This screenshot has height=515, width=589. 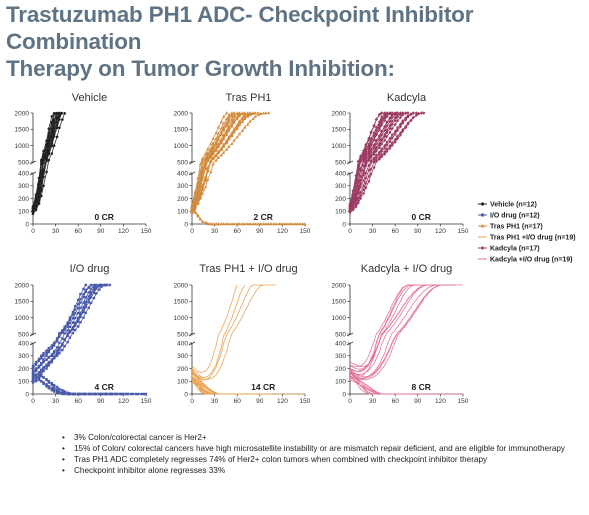 What do you see at coordinates (182, 334) in the screenshot?
I see `y-tick-label: 500` at bounding box center [182, 334].